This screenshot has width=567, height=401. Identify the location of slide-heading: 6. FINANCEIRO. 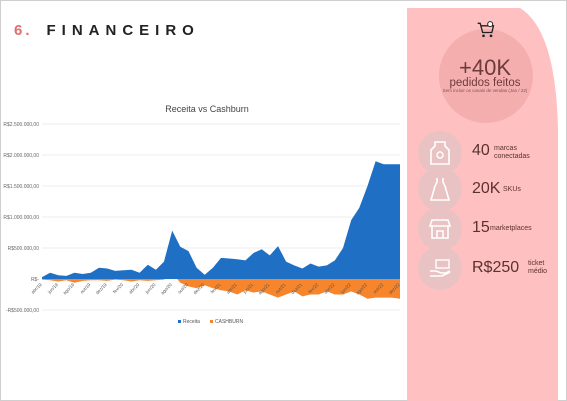
(107, 30).